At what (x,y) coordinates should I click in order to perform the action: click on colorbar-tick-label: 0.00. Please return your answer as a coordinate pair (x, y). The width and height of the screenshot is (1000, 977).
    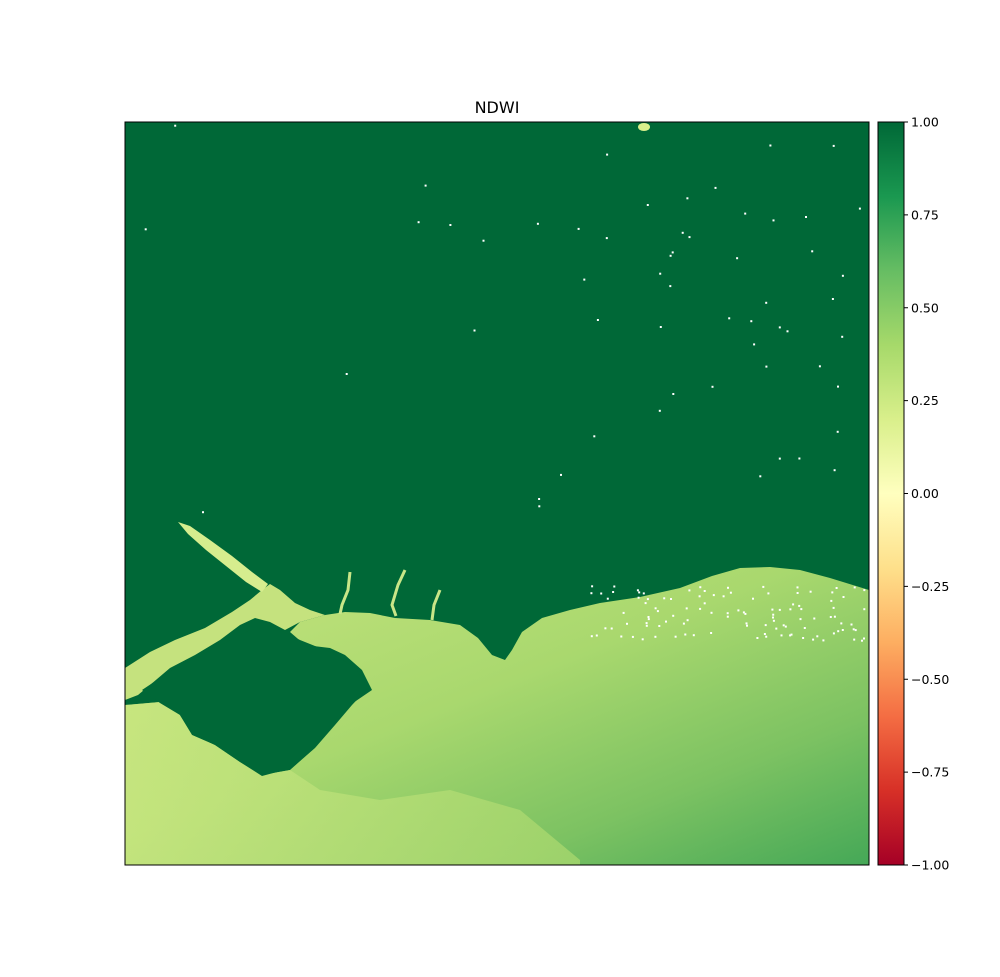
    Looking at the image, I should click on (925, 493).